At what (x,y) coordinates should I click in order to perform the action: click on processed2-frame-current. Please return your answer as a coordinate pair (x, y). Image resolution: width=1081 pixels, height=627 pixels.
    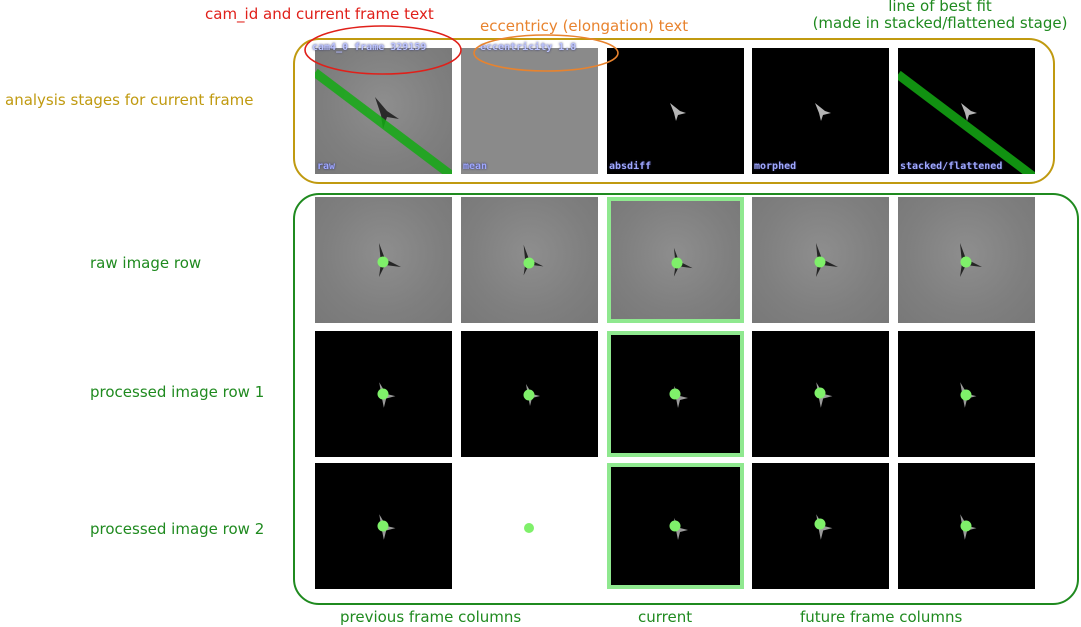
    Looking at the image, I should click on (675, 526).